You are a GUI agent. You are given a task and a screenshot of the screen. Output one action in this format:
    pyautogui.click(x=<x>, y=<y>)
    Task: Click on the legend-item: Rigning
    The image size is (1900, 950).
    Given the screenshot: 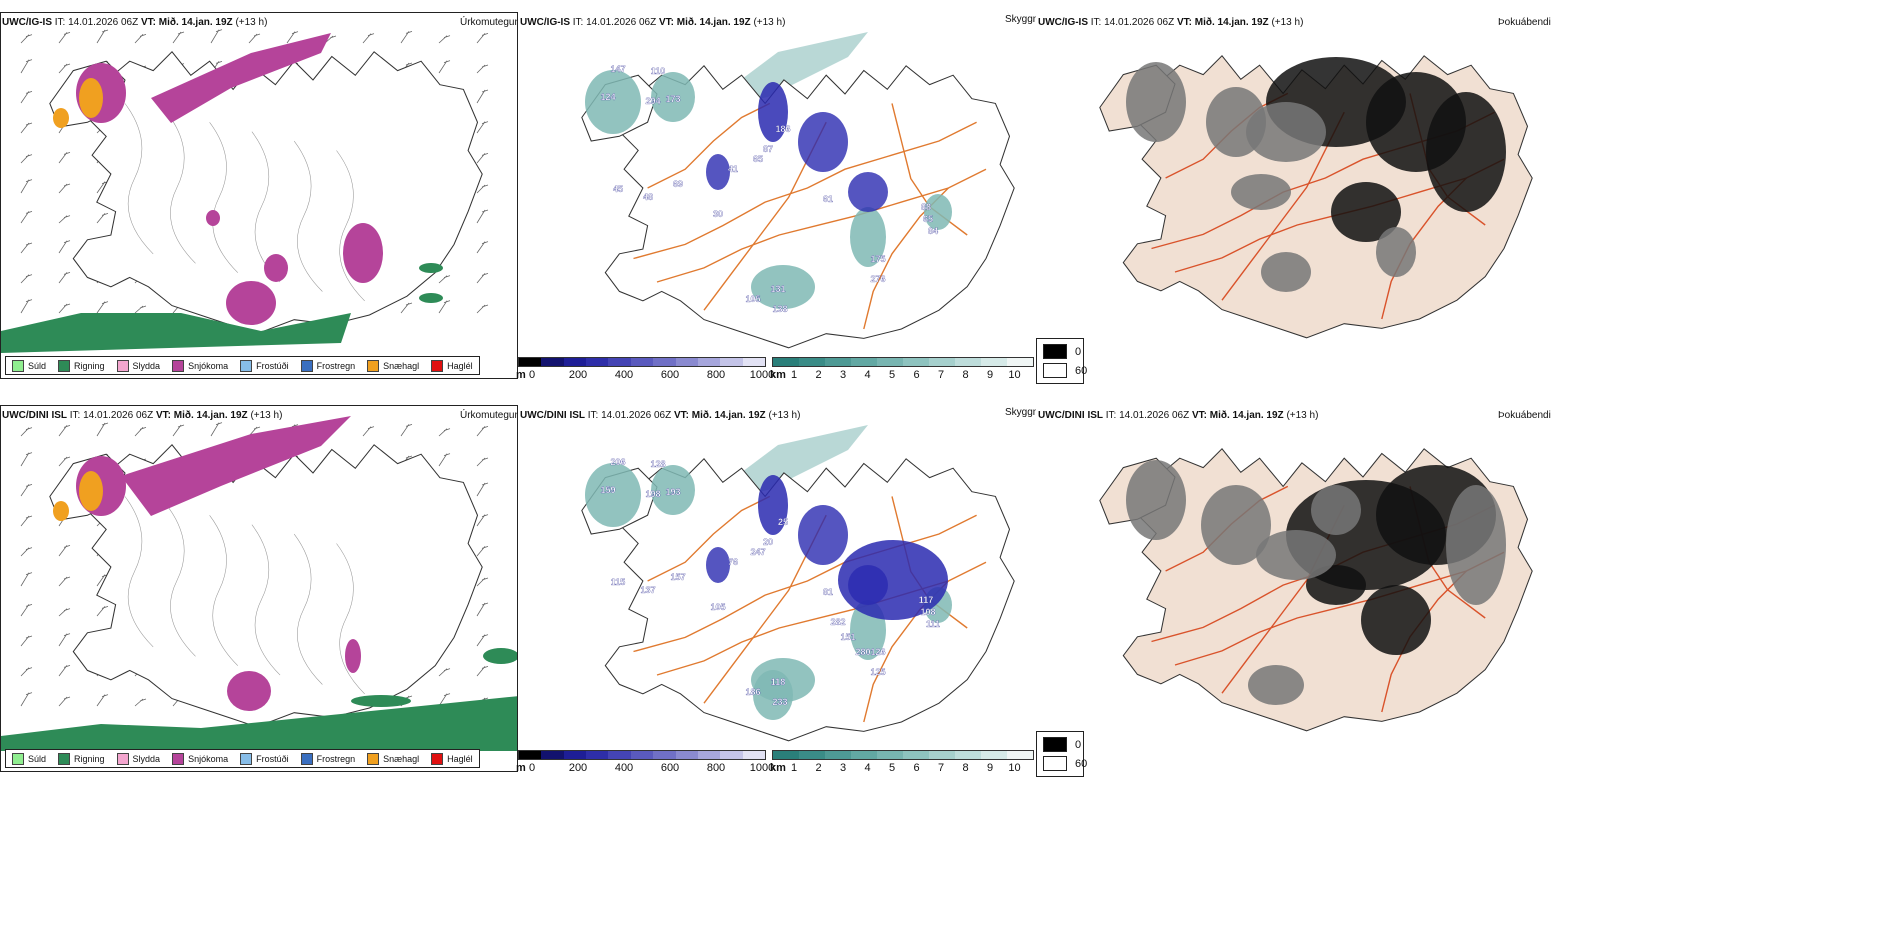 What is the action you would take?
    pyautogui.click(x=81, y=365)
    